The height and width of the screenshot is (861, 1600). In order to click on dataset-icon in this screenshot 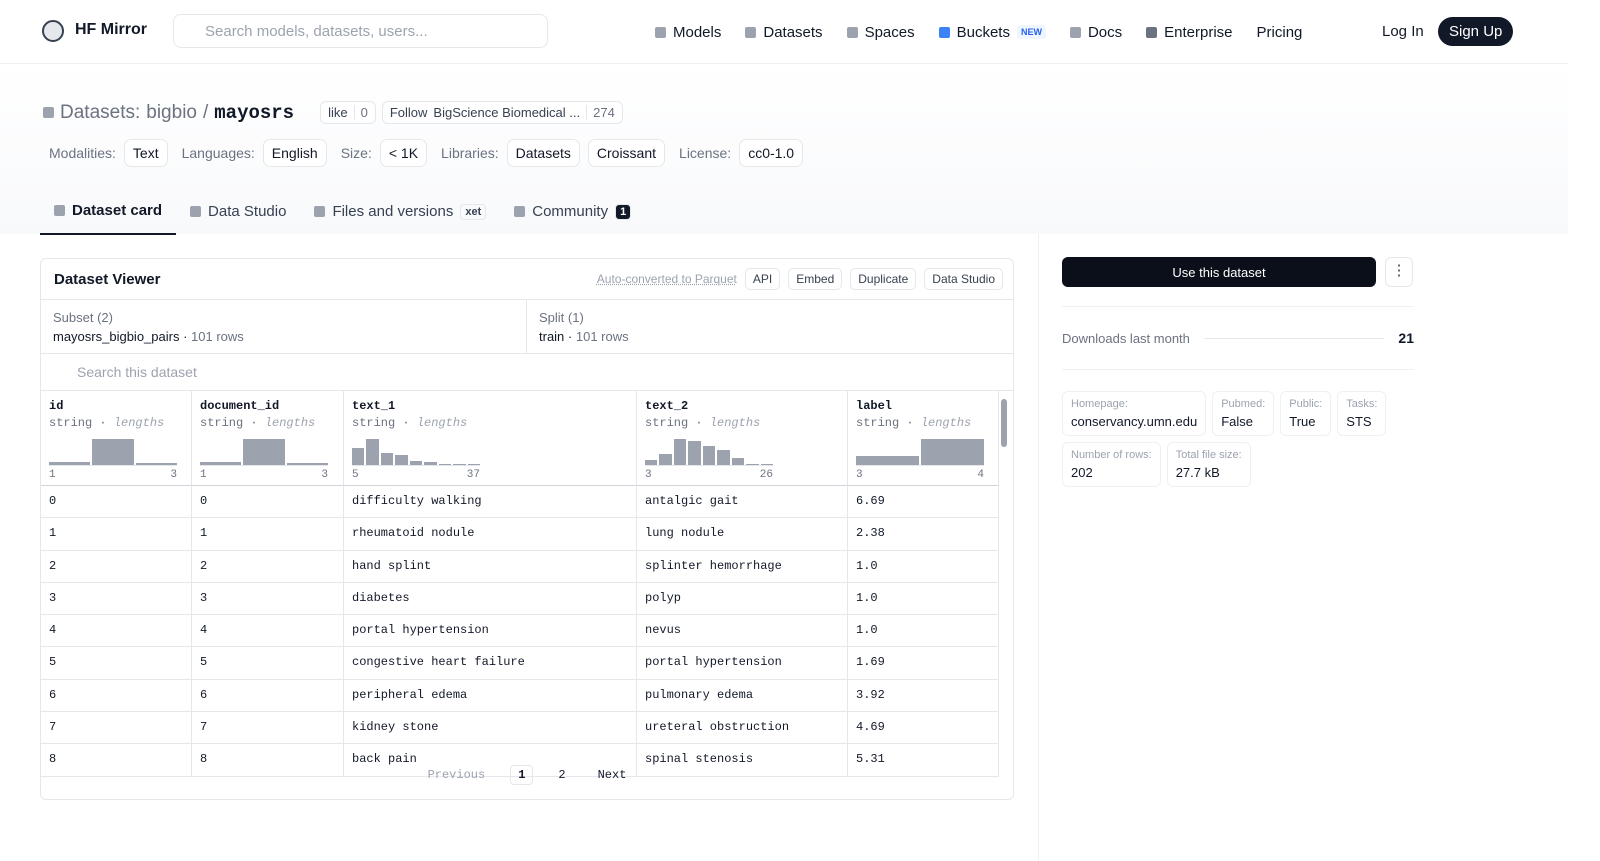, I will do `click(48, 112)`.